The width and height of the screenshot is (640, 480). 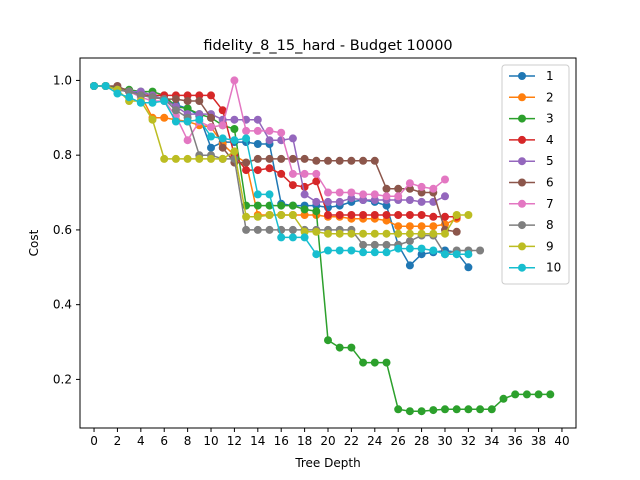 What do you see at coordinates (374, 441) in the screenshot?
I see `x-tick-label: 24` at bounding box center [374, 441].